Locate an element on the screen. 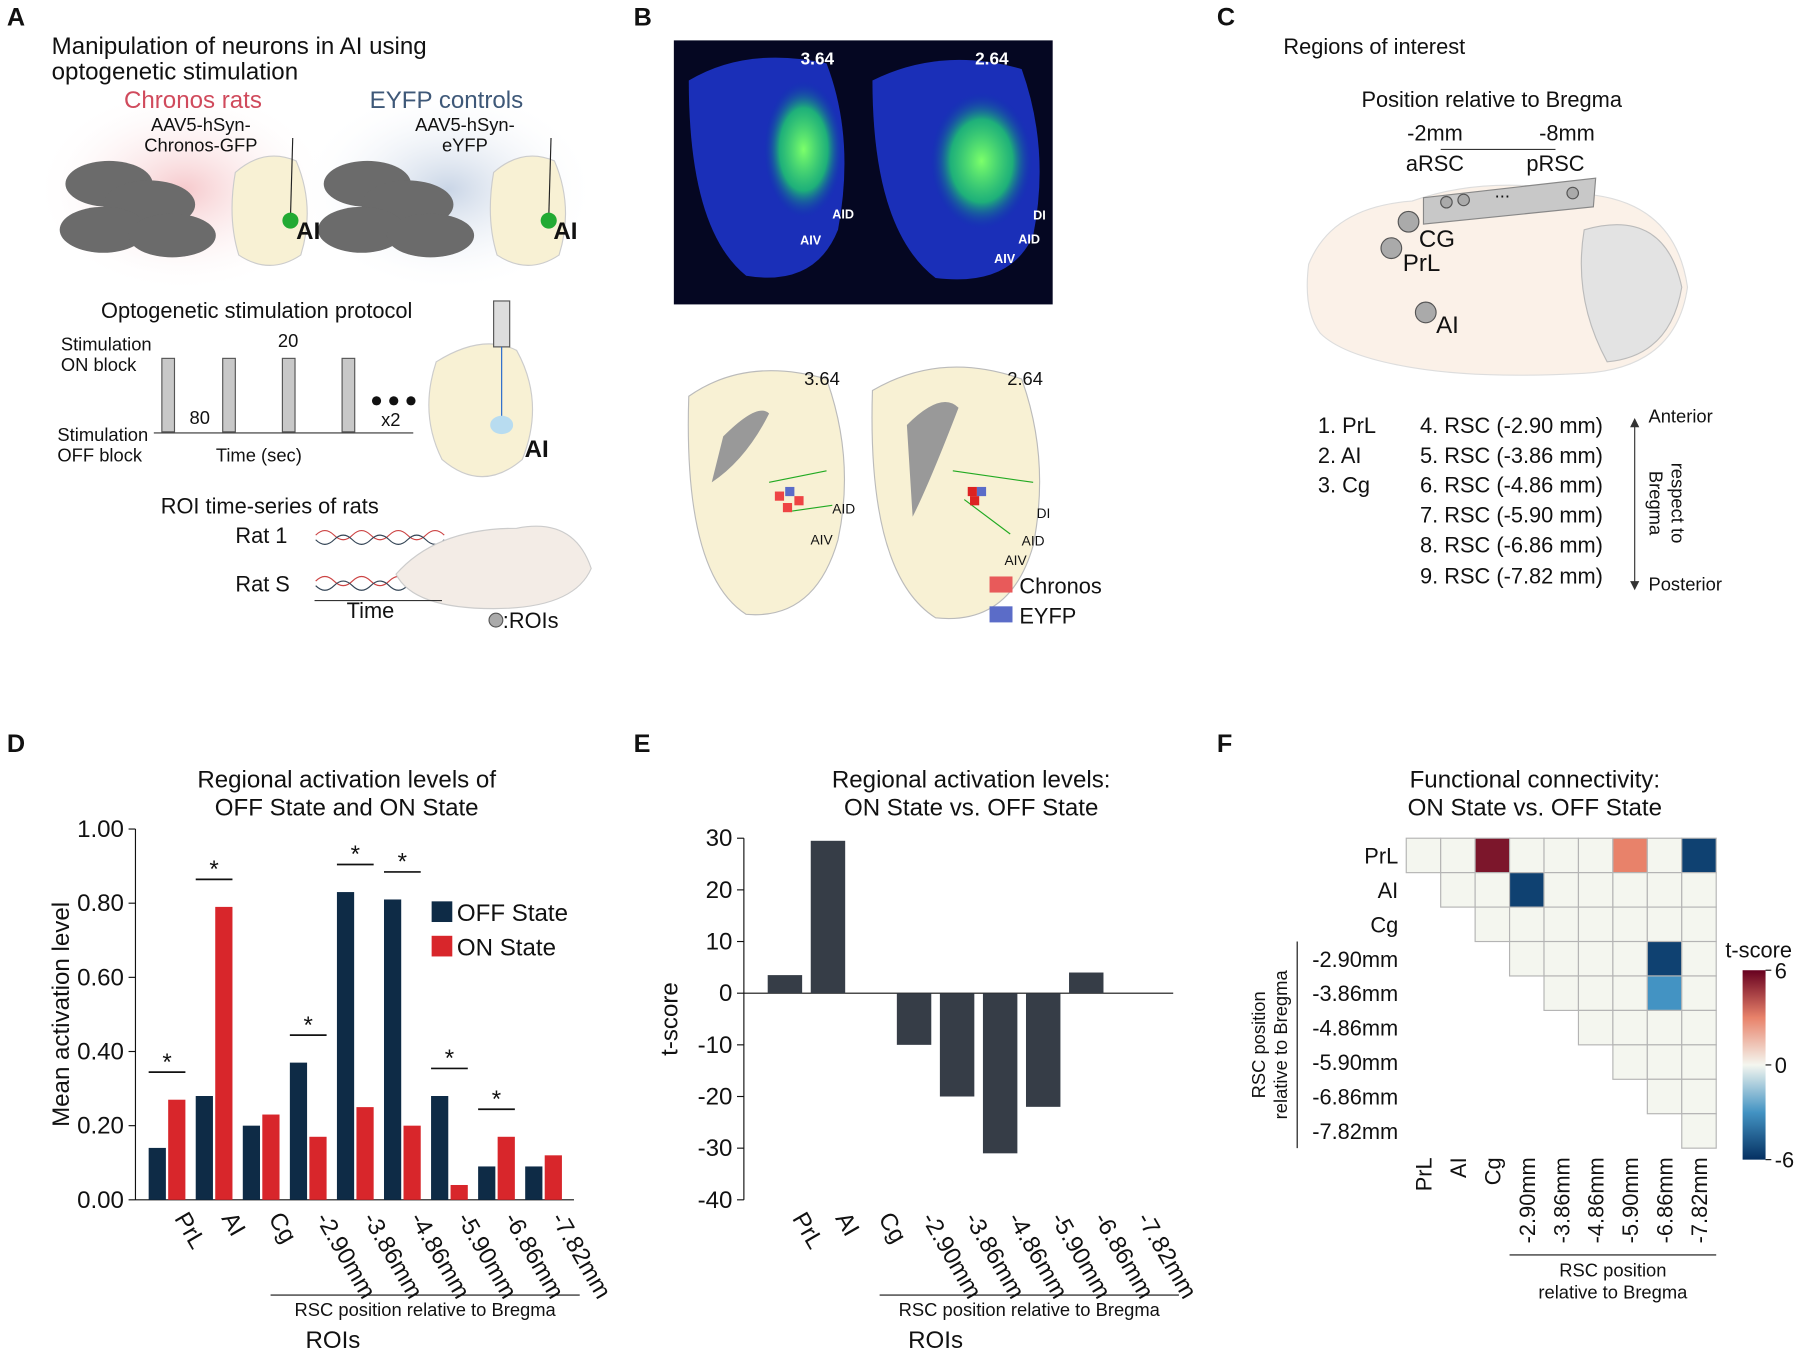  y-tick-label: 10 is located at coordinates (719, 942).